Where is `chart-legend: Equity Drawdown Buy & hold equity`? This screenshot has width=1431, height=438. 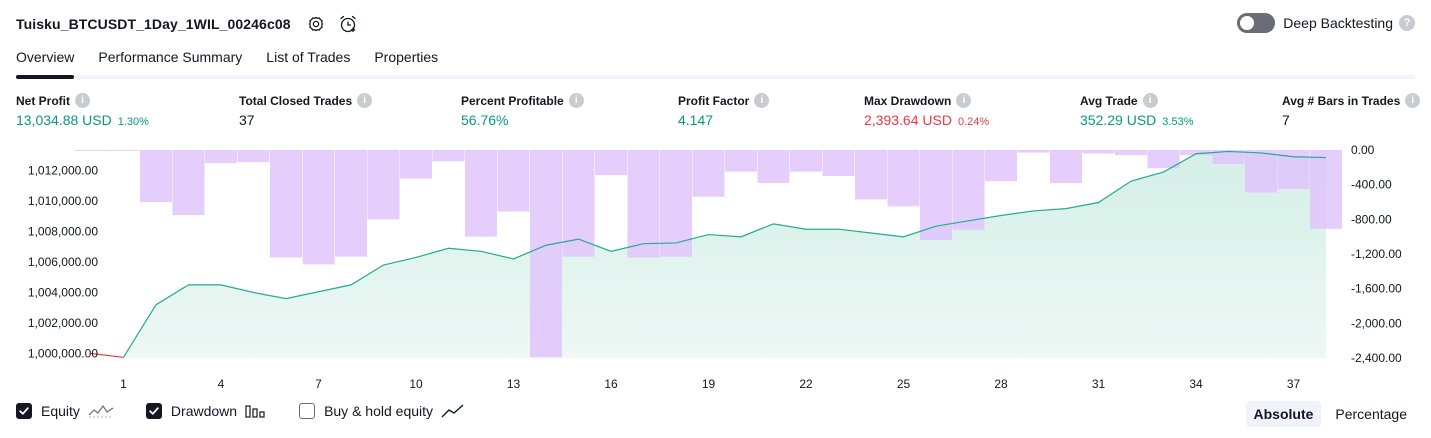
chart-legend: Equity Drawdown Buy & hold equity is located at coordinates (256, 411).